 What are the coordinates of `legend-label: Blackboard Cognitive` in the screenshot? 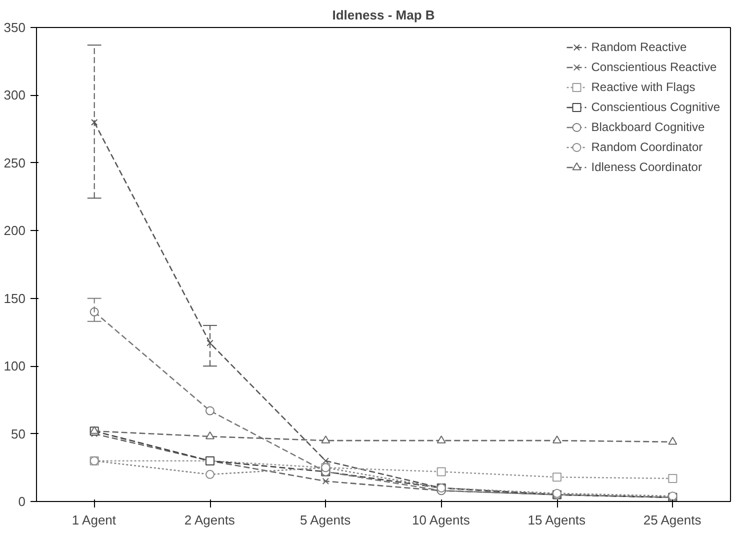 It's located at (648, 127).